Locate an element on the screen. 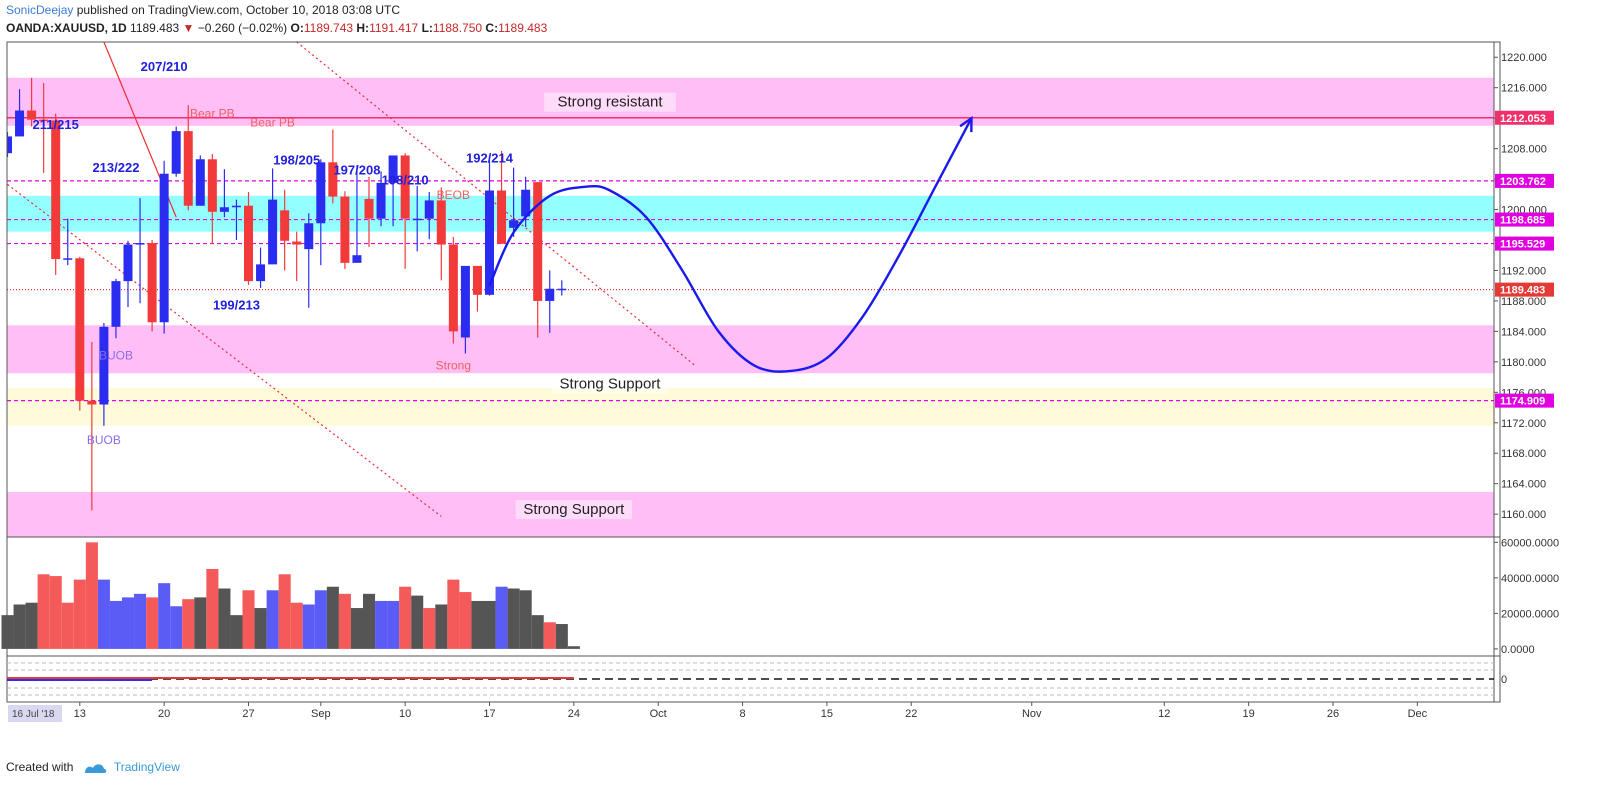 This screenshot has width=1615, height=785. volume-tick-label: 40000.0000 is located at coordinates (1530, 579).